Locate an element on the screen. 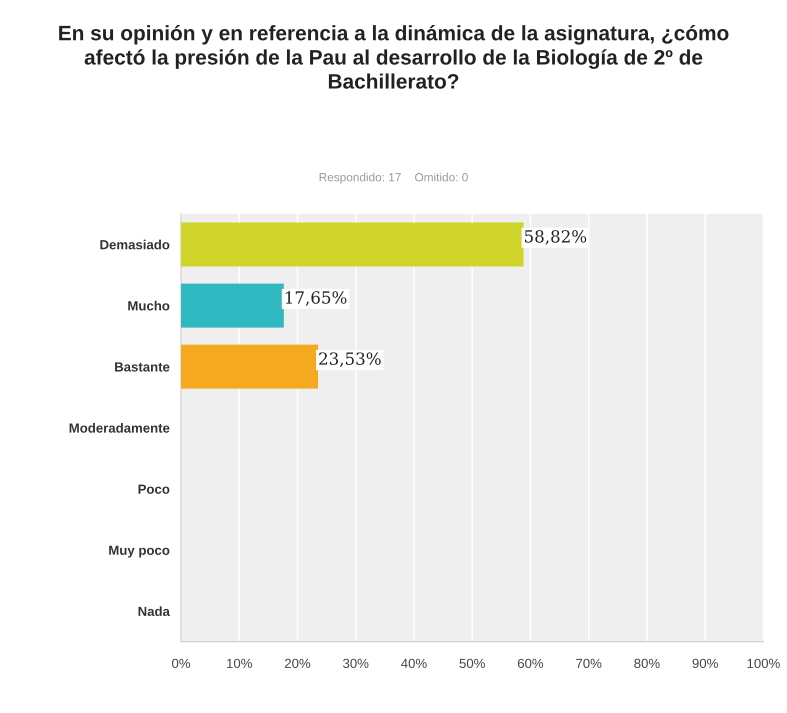  x-tick-label: 100% is located at coordinates (764, 663).